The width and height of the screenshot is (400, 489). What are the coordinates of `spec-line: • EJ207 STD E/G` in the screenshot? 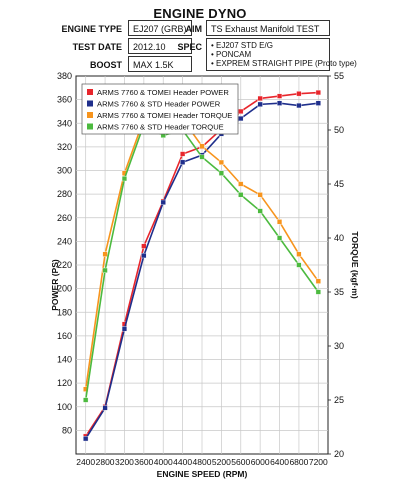 It's located at (242, 45).